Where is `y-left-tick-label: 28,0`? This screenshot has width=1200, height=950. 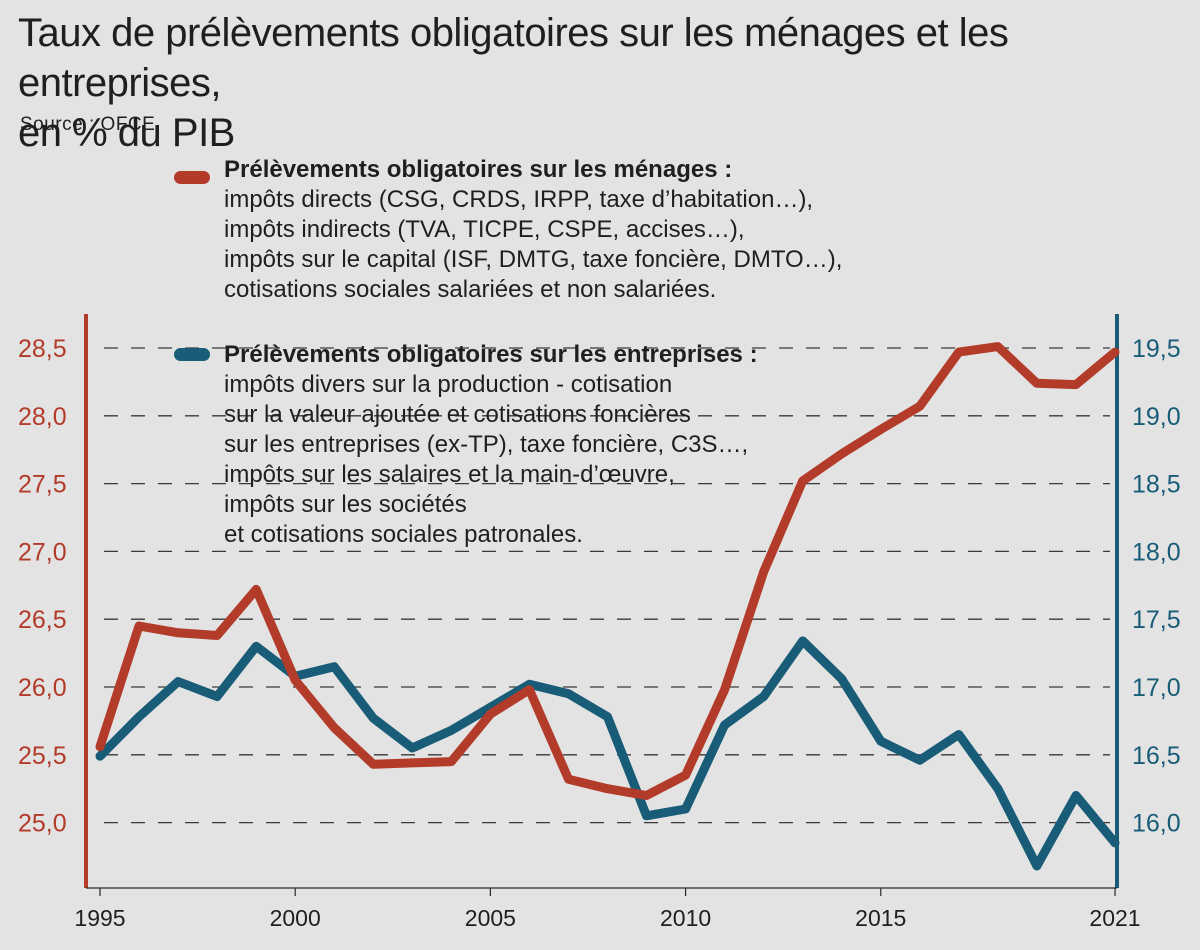 y-left-tick-label: 28,0 is located at coordinates (42, 417).